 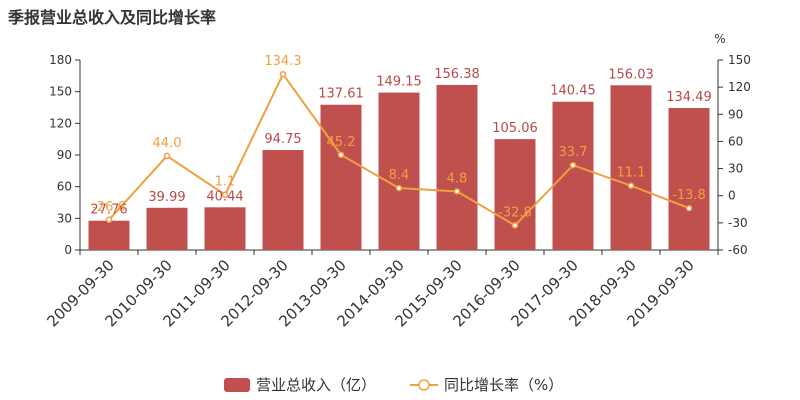 I want to click on revenue-label: 149.15, so click(x=399, y=82).